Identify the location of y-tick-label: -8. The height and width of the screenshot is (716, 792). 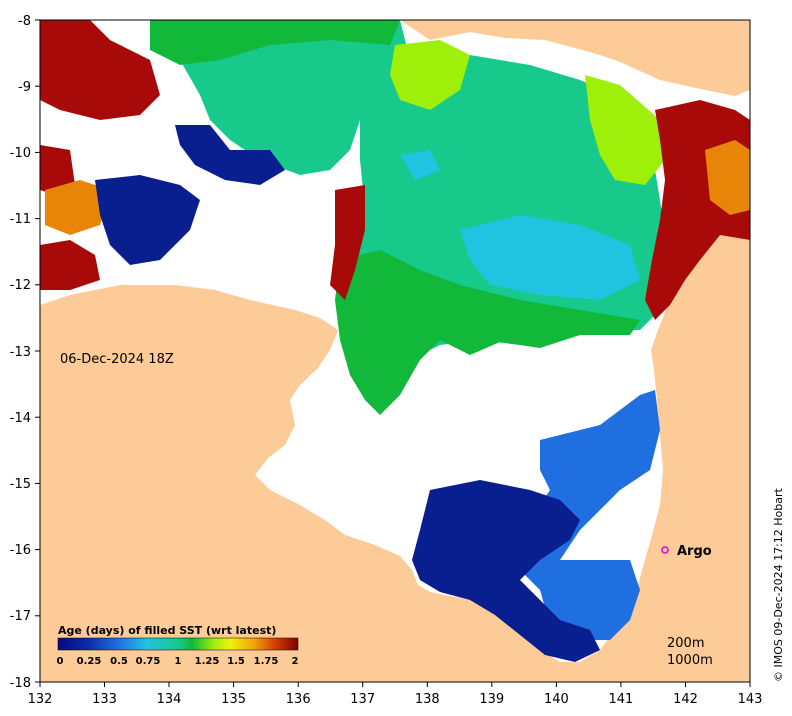
(24, 21).